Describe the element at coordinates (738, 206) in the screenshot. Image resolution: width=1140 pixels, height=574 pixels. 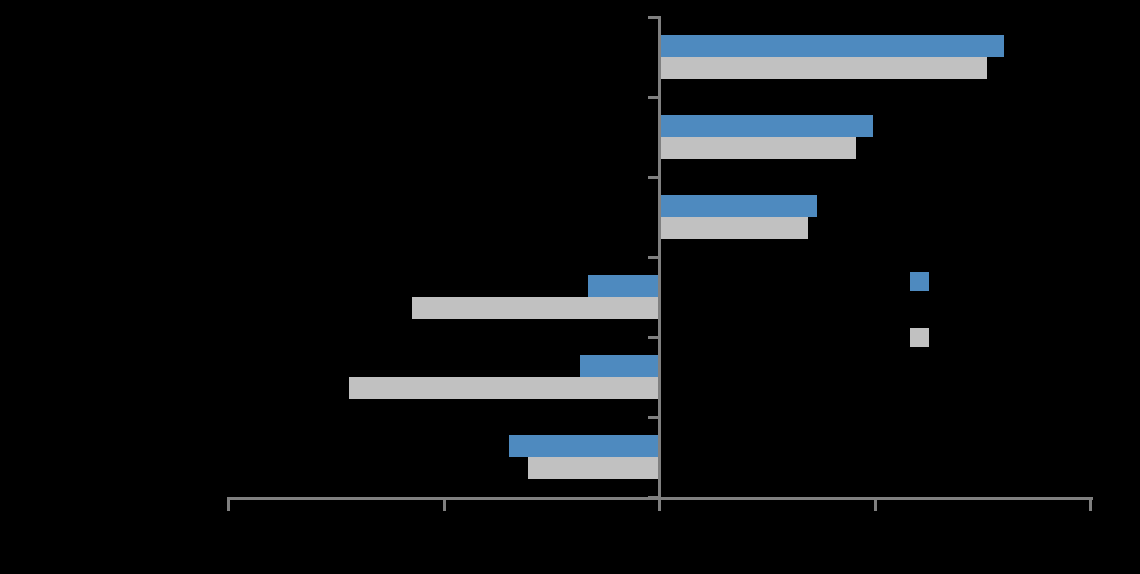
I see `bar-series1-cat3` at that location.